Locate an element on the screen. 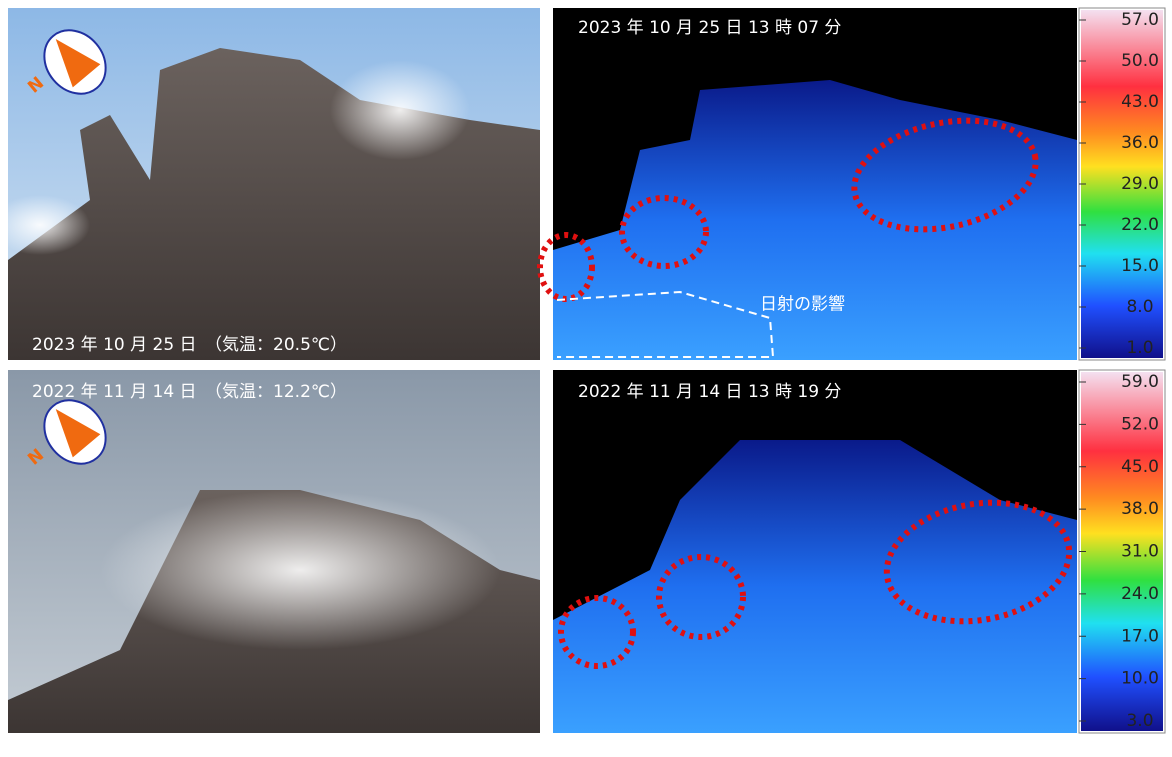  caption: 2023 年 10 月 25 日 （気温：20.5℃） is located at coordinates (189, 345).